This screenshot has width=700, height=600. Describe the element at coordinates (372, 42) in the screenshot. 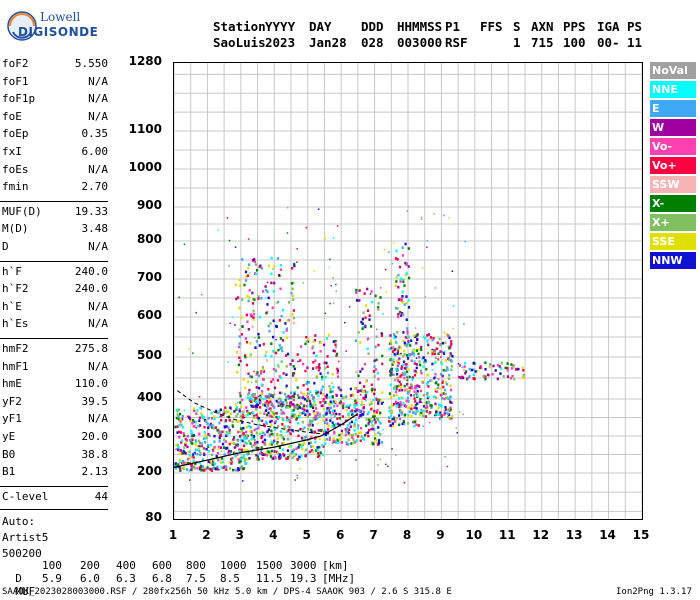

I see `header-value-3: 028` at that location.